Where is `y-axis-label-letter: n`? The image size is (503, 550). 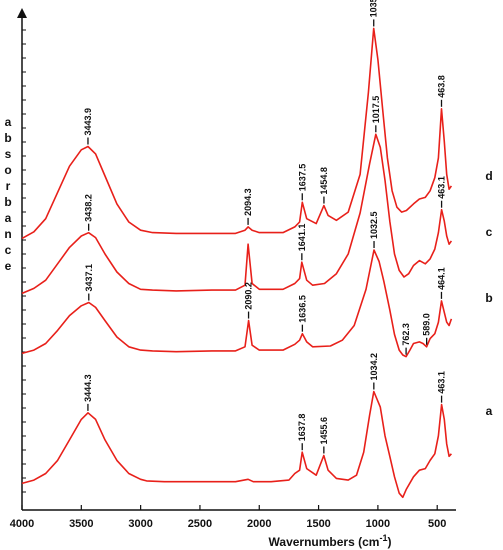
y-axis-label-letter: n is located at coordinates (7, 234).